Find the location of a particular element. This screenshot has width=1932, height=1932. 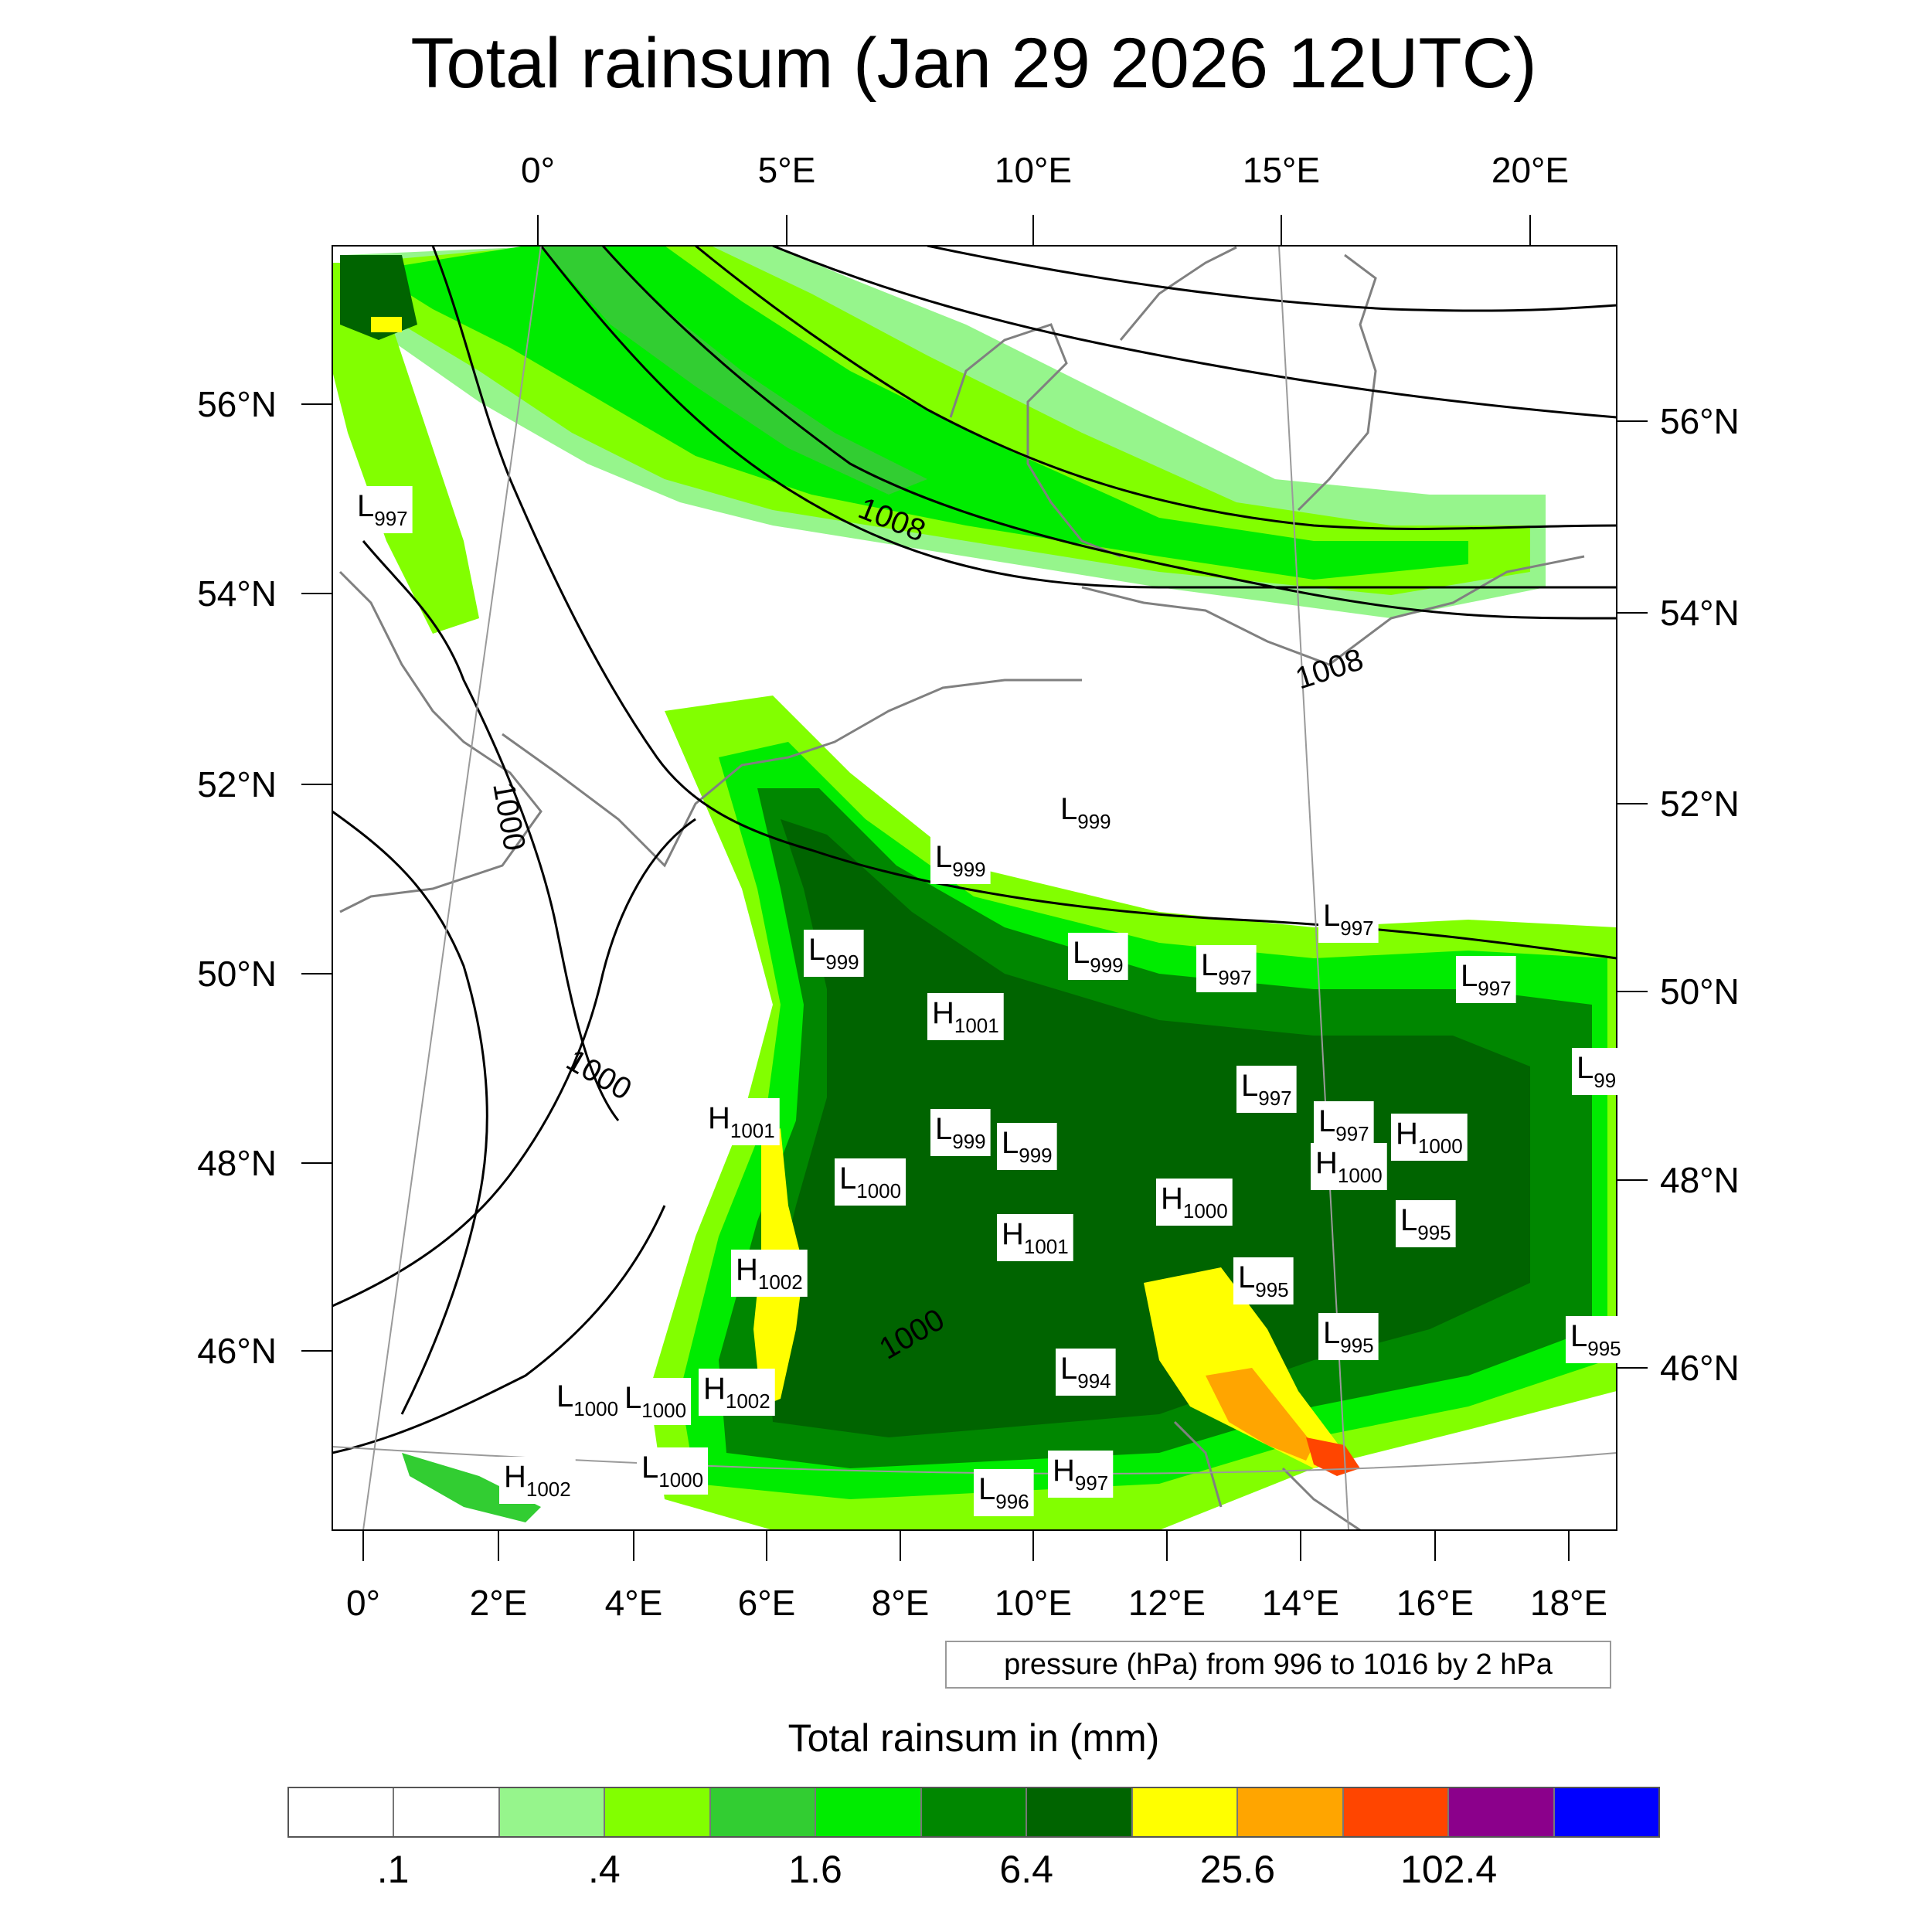

rain-patch-southwest is located at coordinates (471, 1488).